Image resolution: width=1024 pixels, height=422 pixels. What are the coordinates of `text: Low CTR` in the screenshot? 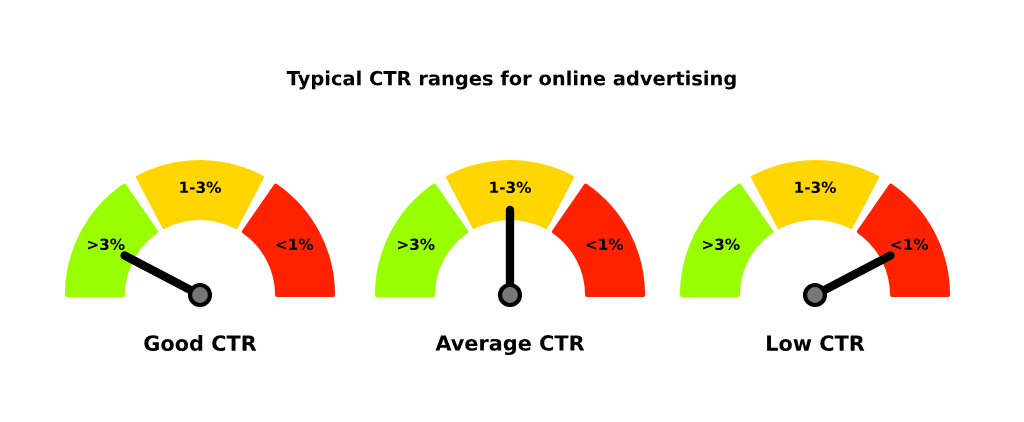 It's located at (816, 343).